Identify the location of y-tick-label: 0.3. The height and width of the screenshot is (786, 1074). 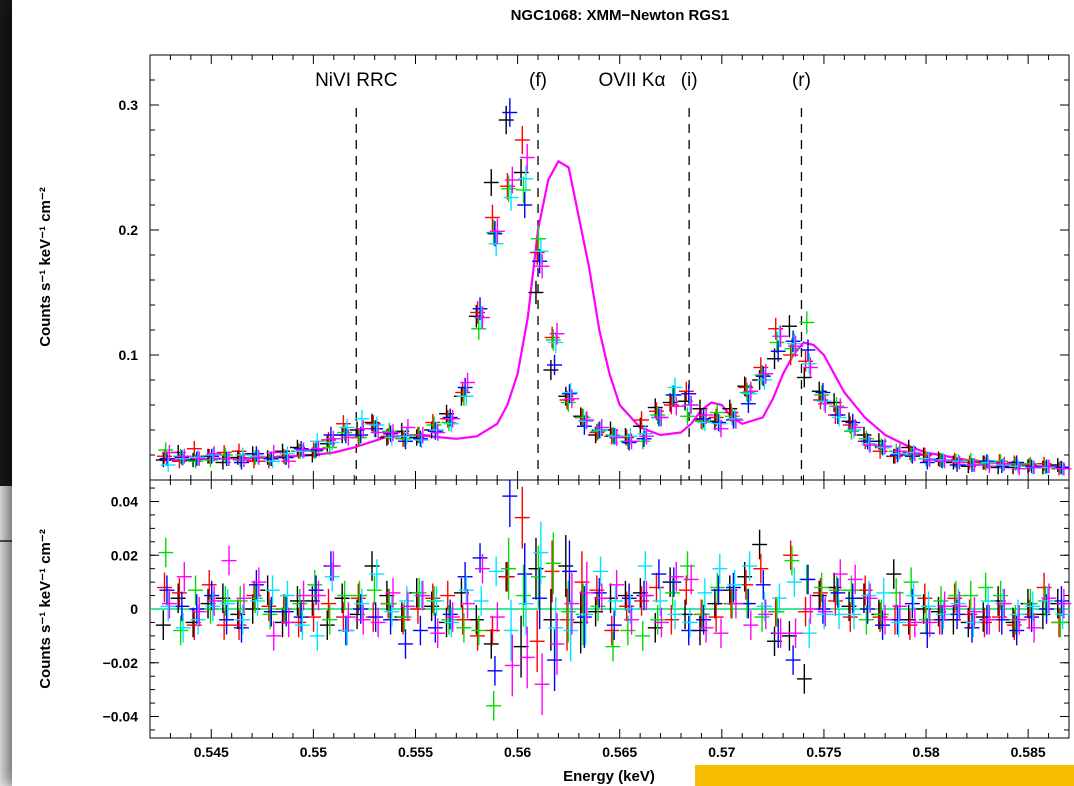
(129, 105).